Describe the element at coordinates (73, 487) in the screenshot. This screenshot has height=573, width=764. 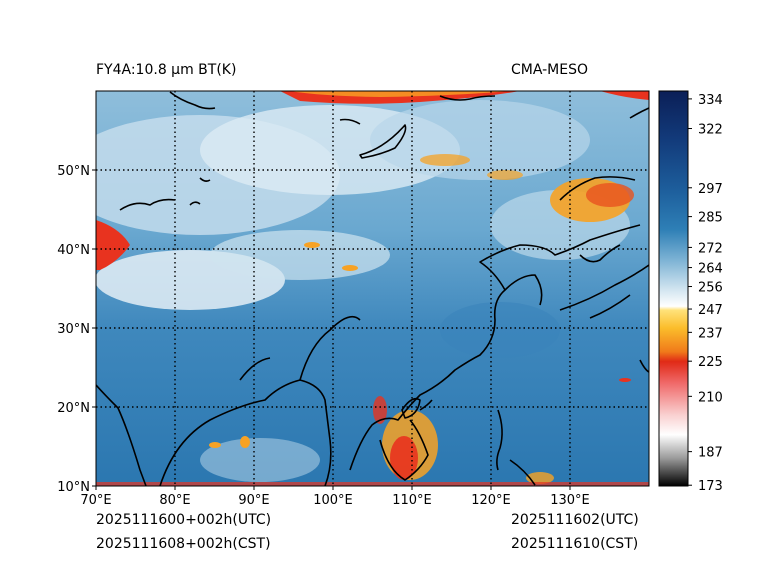
I see `lat-tick-label: 10°N` at that location.